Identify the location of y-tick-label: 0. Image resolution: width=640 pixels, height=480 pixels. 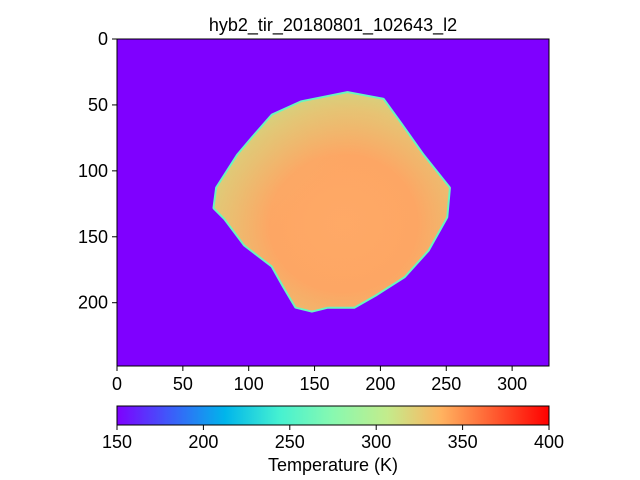
(103, 39).